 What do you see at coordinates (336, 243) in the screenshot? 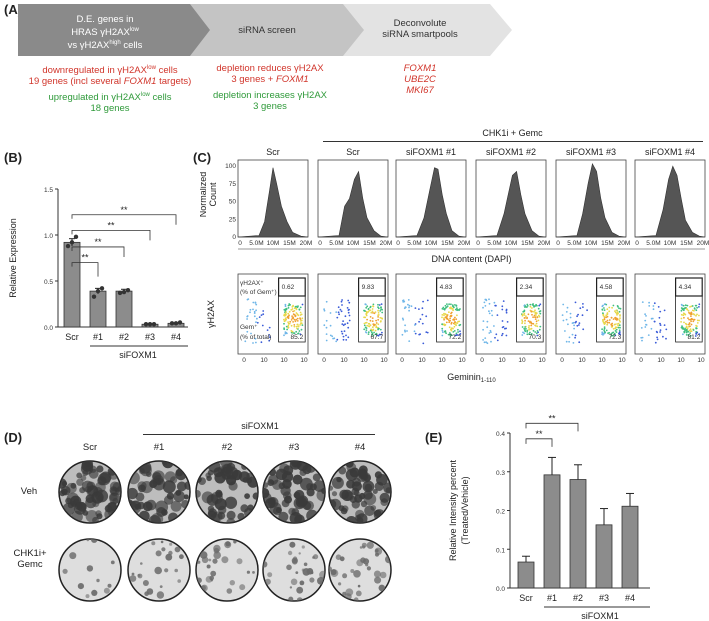
I see `hist-xtick-1-1: 5.0M` at bounding box center [336, 243].